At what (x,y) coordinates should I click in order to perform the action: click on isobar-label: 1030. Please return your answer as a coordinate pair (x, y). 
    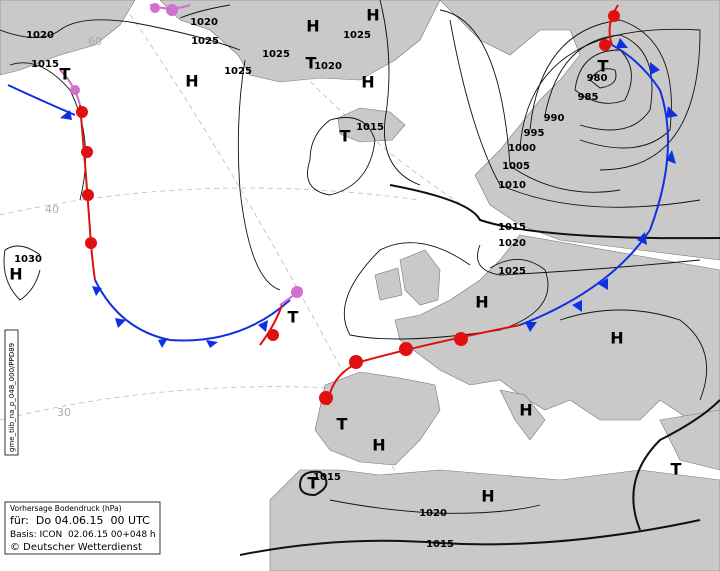
    Looking at the image, I should click on (28, 259).